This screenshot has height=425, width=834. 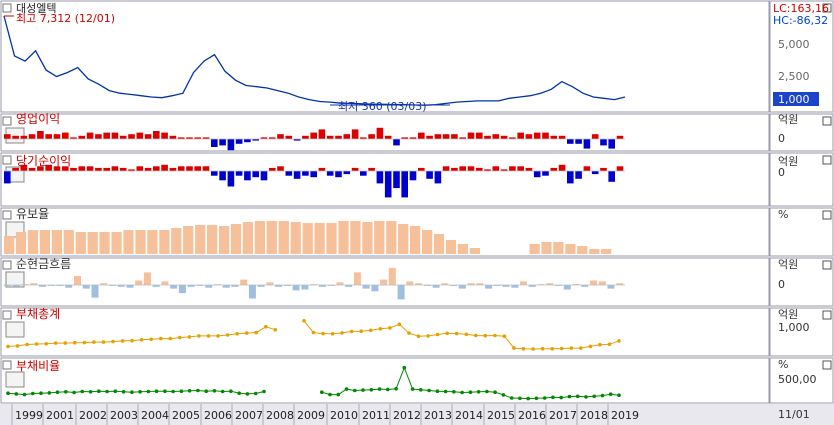 I want to click on current-price-value: 1,000, so click(x=794, y=99).